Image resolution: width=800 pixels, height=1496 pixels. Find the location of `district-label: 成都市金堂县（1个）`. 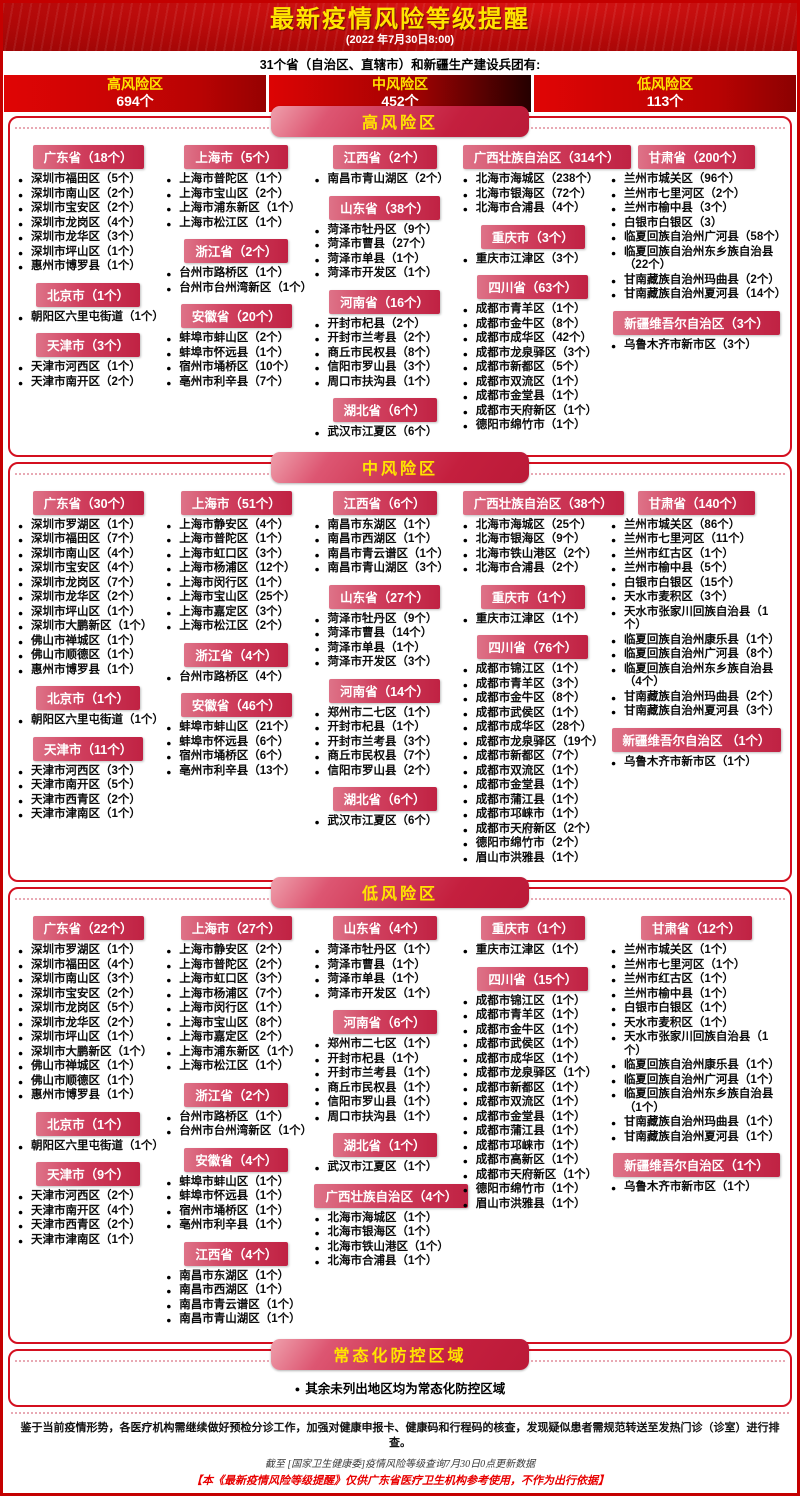

district-label: 成都市金堂县（1个） is located at coordinates (530, 785).